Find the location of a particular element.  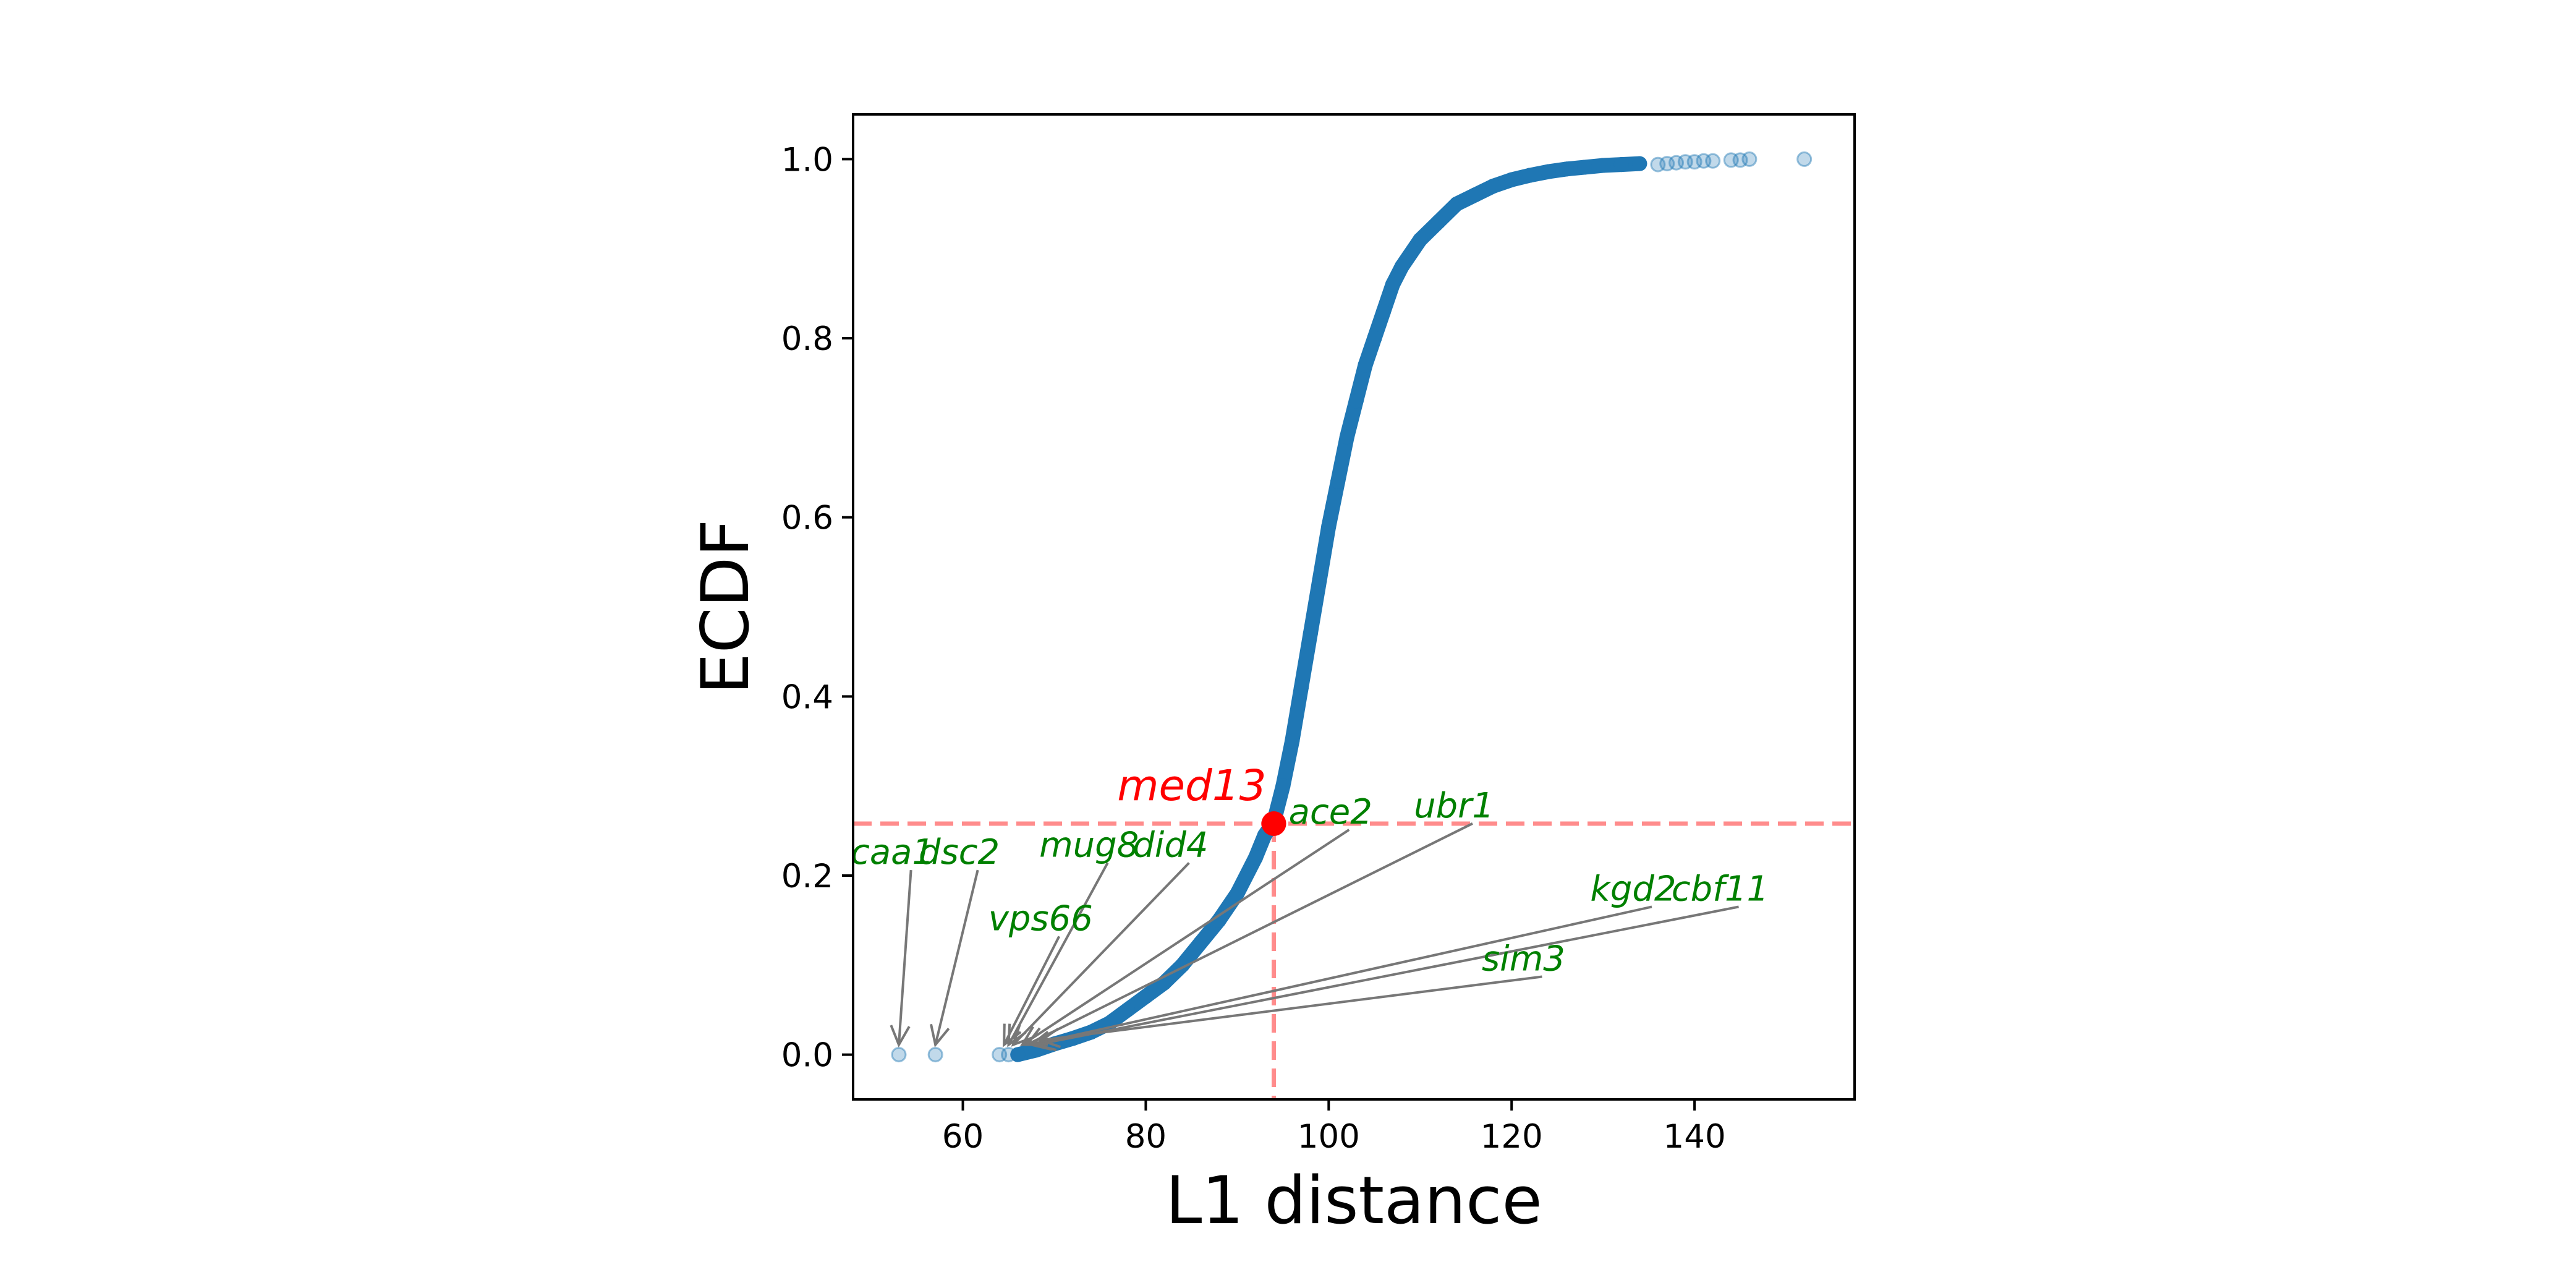

x-tick-label: 80 is located at coordinates (1146, 1137).